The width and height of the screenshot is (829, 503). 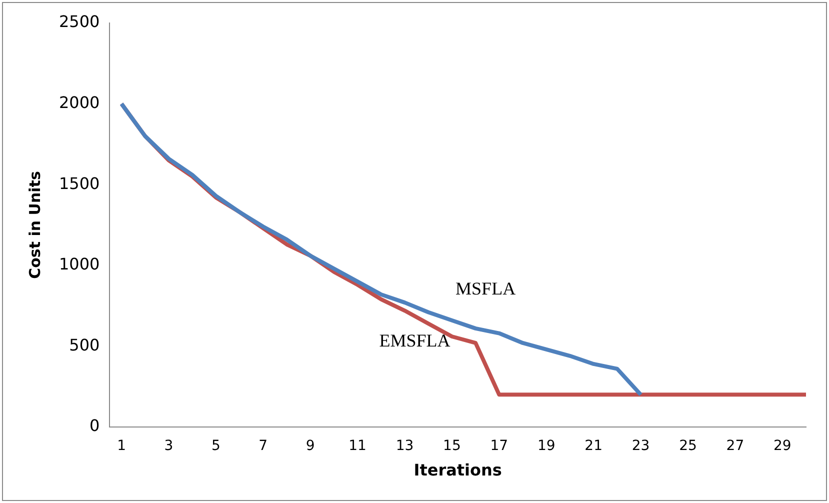 I want to click on x-tick-label: 1, so click(x=121, y=446).